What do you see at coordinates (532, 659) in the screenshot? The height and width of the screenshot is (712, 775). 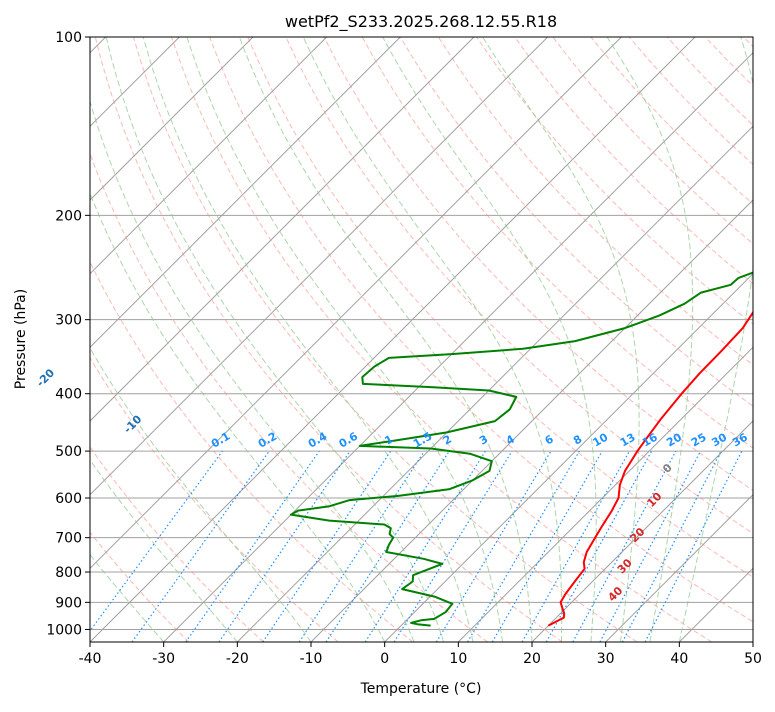 I see `x-tick-label: 20` at bounding box center [532, 659].